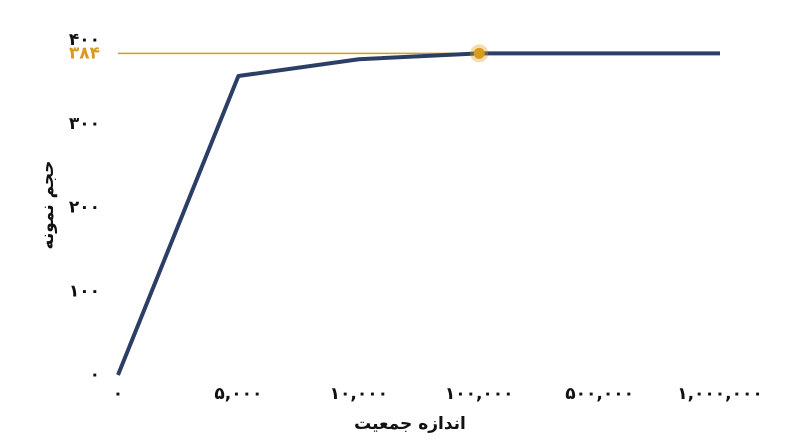  I want to click on x-axis-title: اندازه جمعیت, so click(410, 424).